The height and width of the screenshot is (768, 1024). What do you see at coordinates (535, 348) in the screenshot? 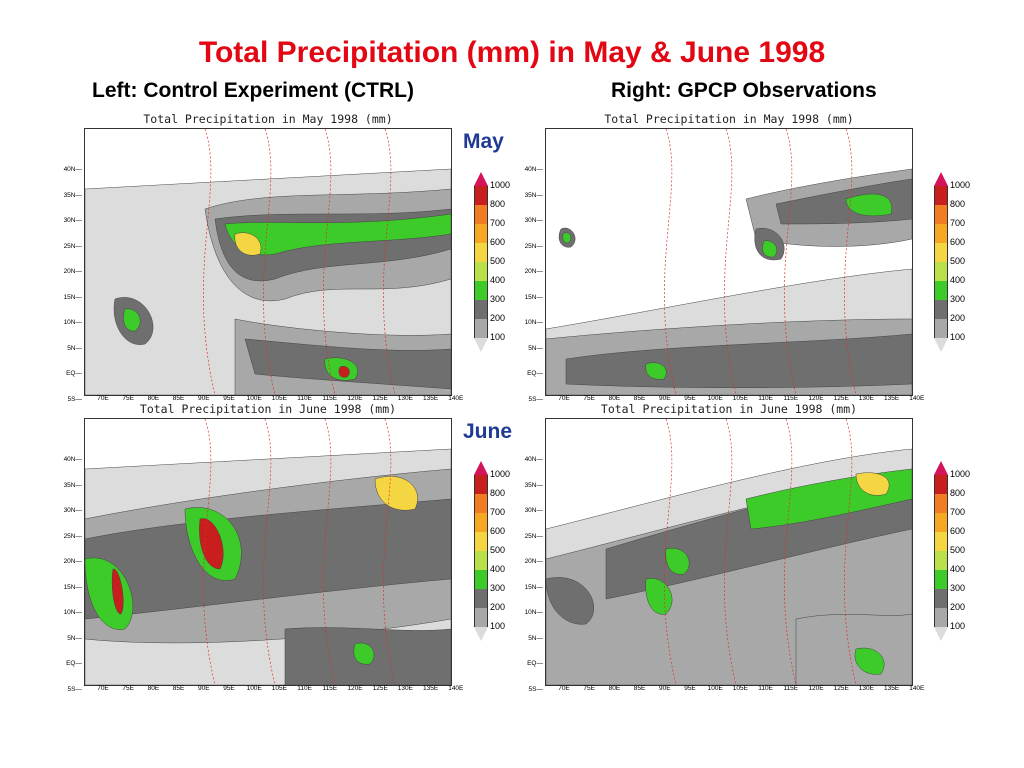
I see `lat-tick-label: 5N—` at bounding box center [535, 348].